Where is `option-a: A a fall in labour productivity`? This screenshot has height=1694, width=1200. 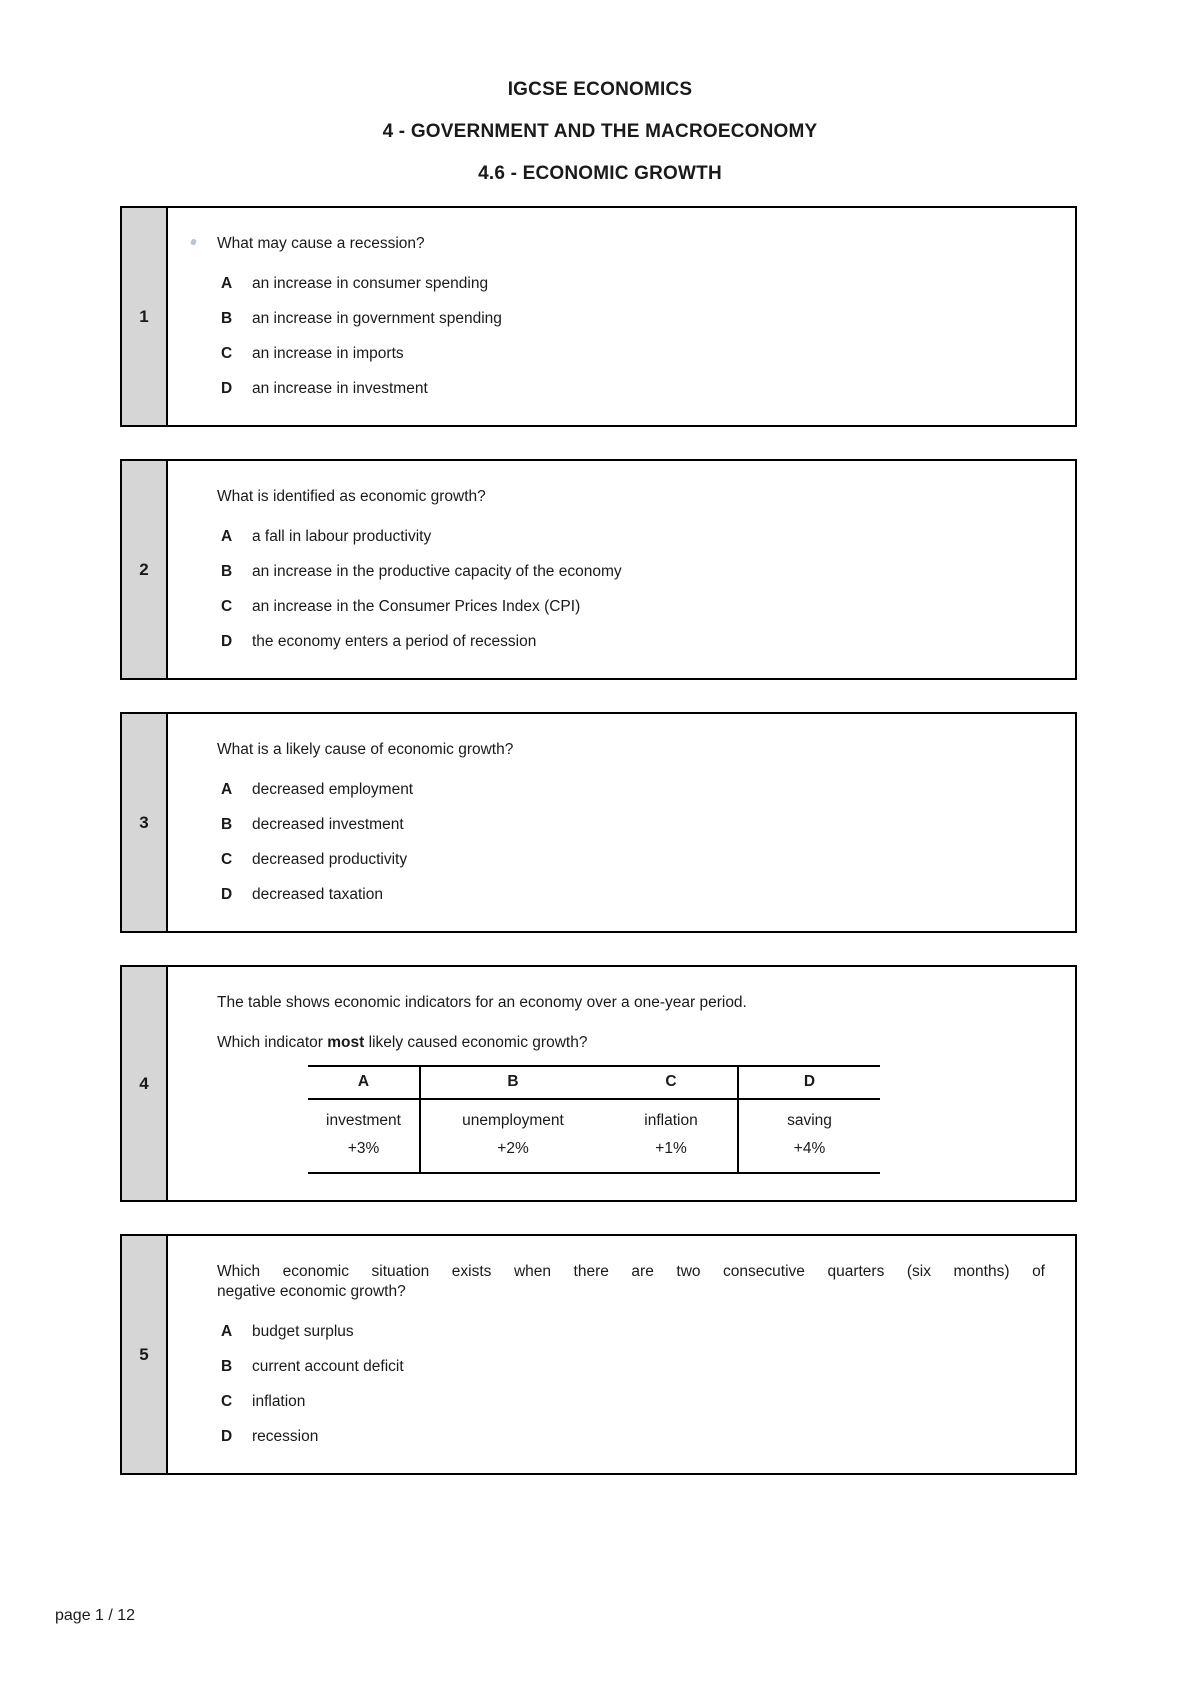 option-a: A a fall in labour productivity is located at coordinates (631, 537).